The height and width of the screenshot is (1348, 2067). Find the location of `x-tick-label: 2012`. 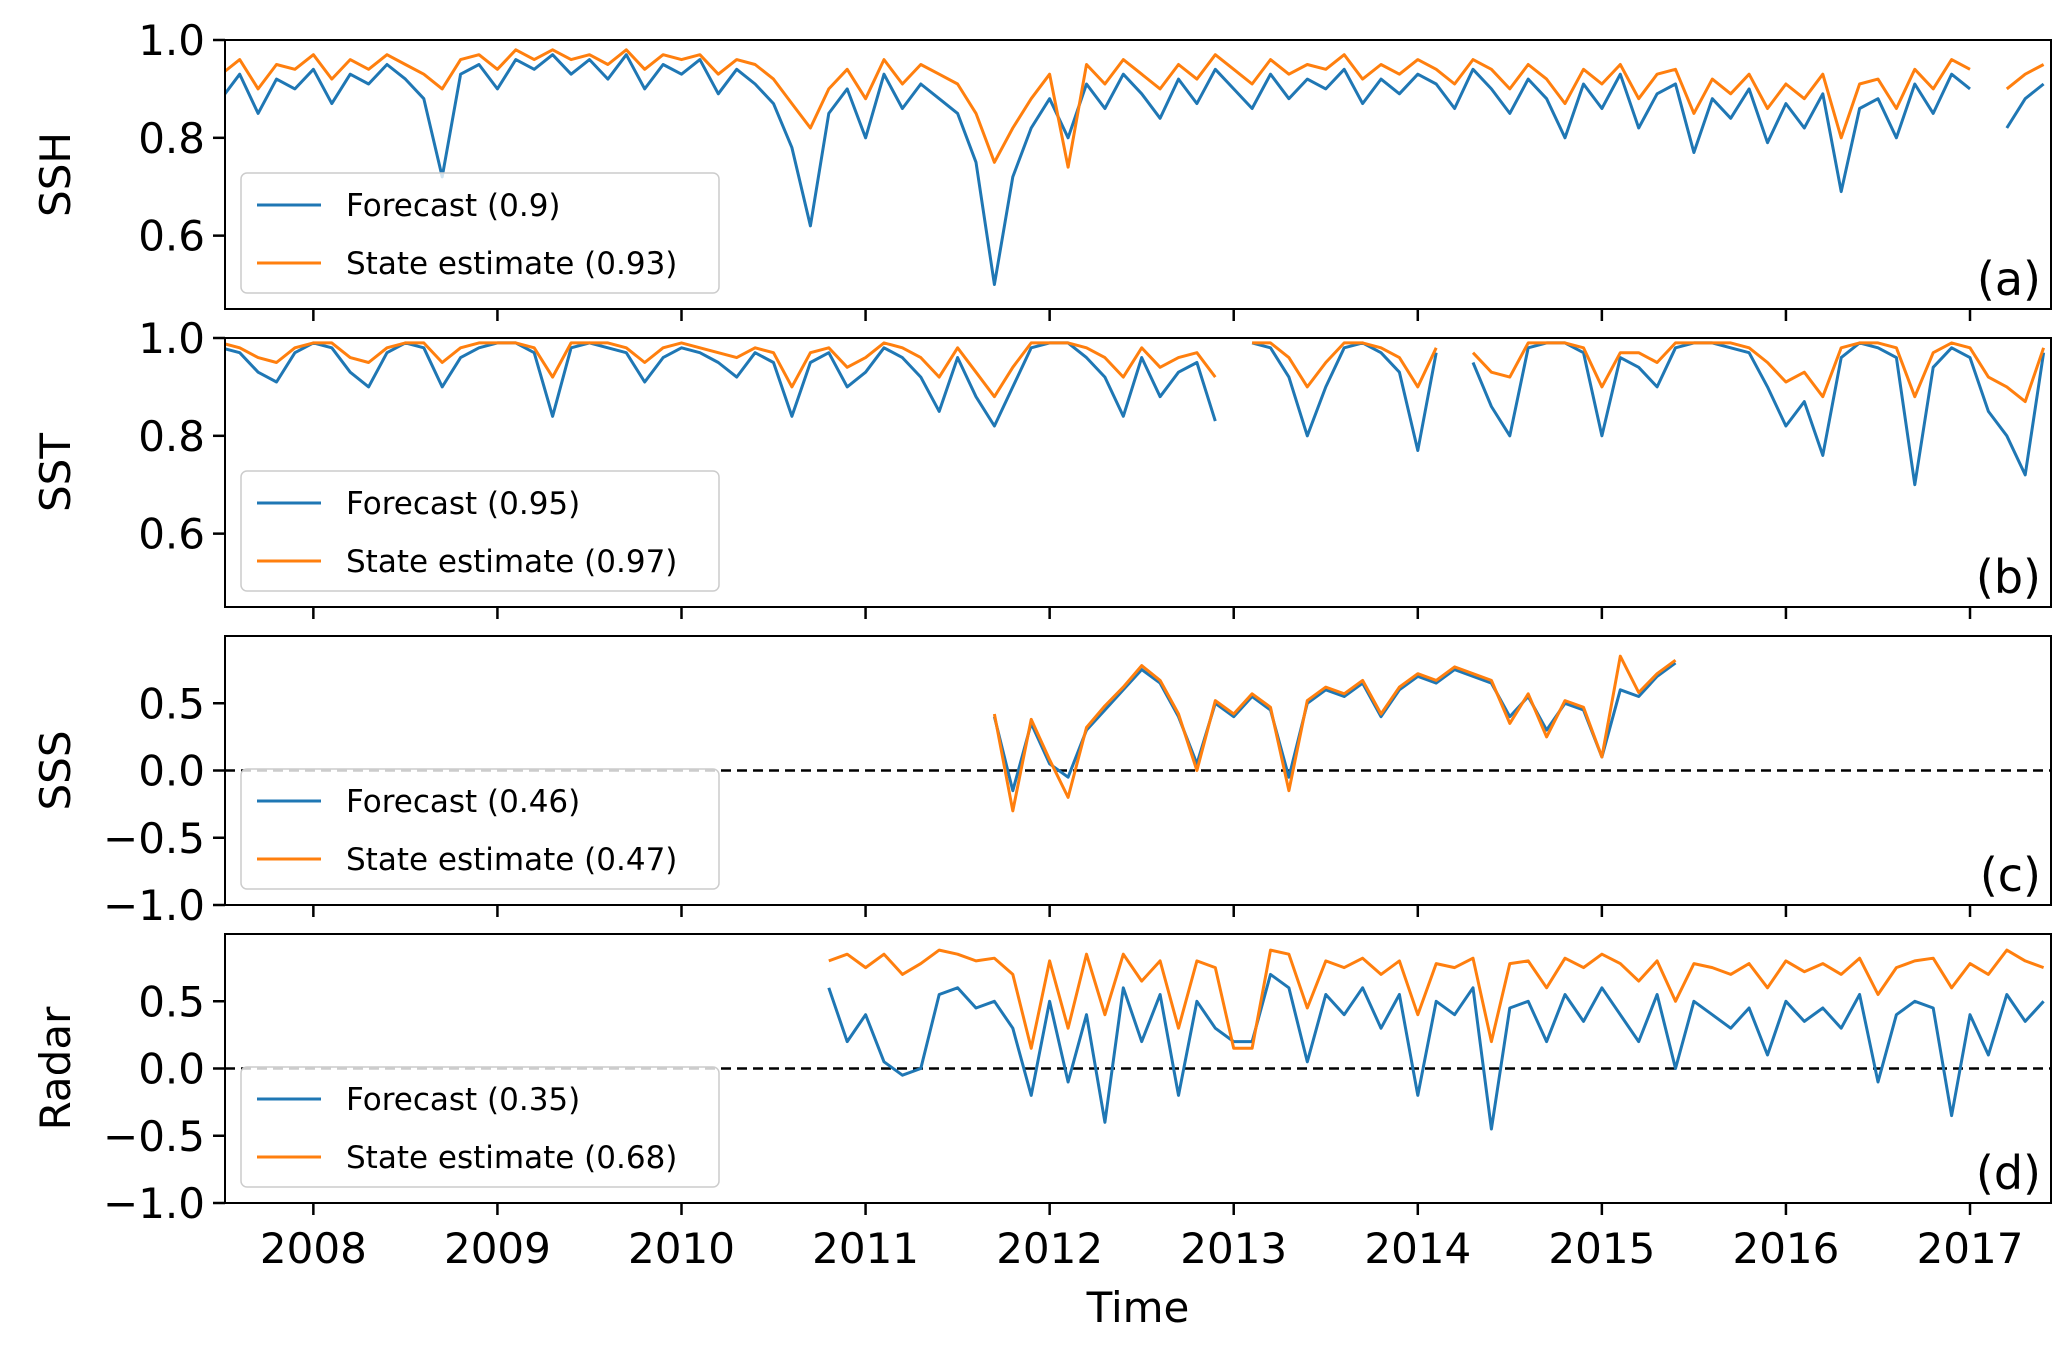

x-tick-label: 2012 is located at coordinates (1049, 1248).